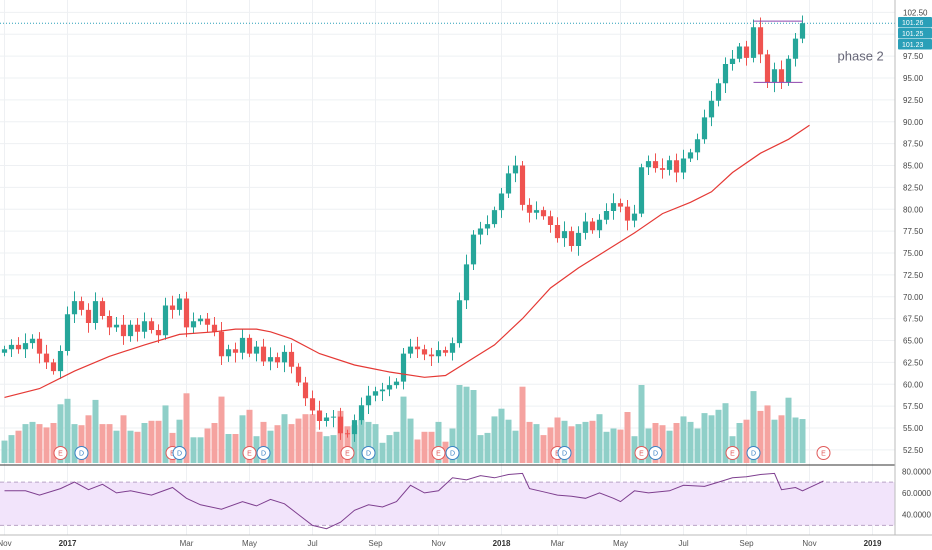 The width and height of the screenshot is (932, 550). I want to click on price-badge: 101.25, so click(915, 33).